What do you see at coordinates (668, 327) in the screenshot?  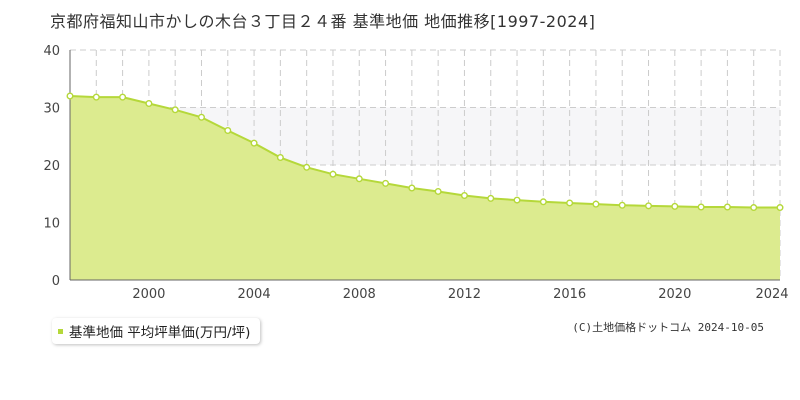 I see `copyright-text: (C)土地価格ドットコム 2024-10-05` at bounding box center [668, 327].